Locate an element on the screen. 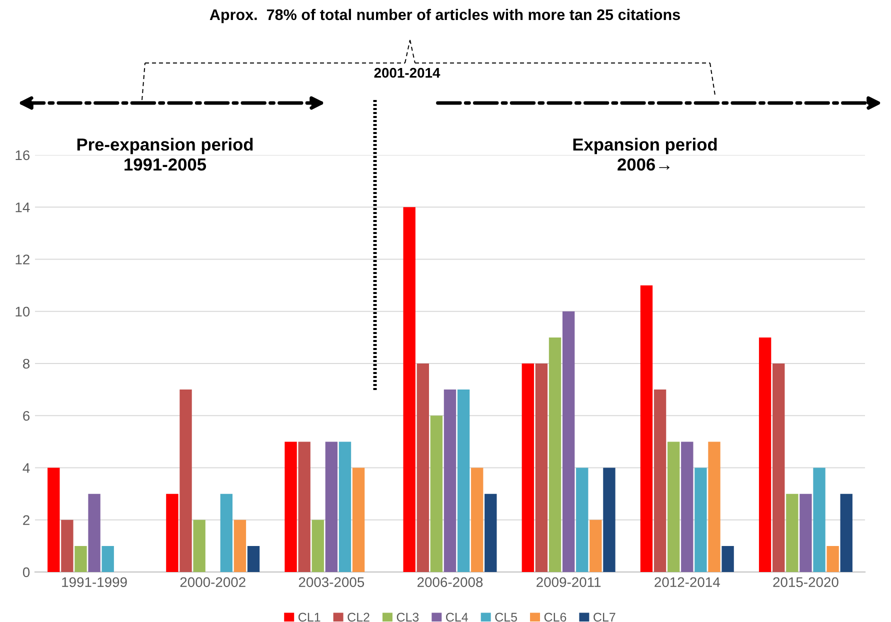 Image resolution: width=891 pixels, height=622 pixels. x-tick-label: 2000-2002 is located at coordinates (213, 582).